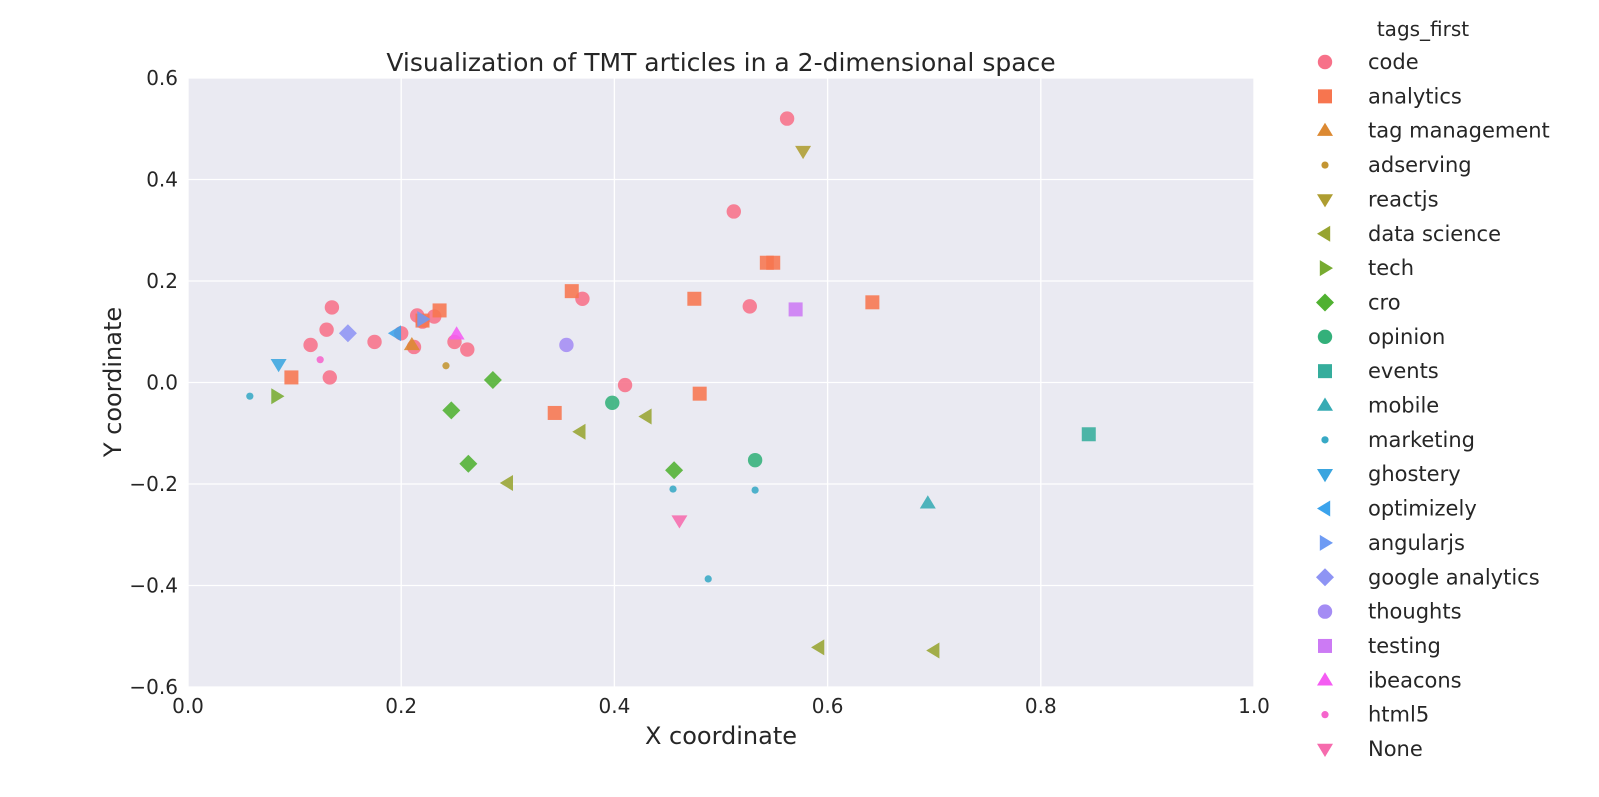  Describe the element at coordinates (162, 383) in the screenshot. I see `y-tick-label: 0.0` at that location.